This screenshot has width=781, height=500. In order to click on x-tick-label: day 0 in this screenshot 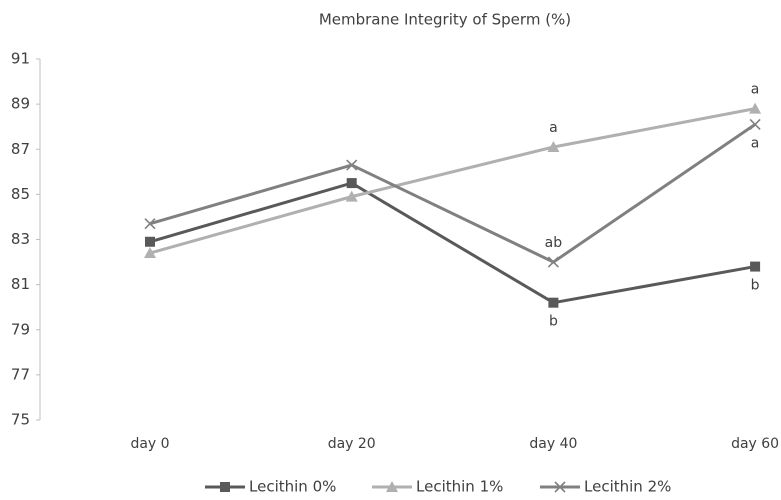, I will do `click(149, 444)`.